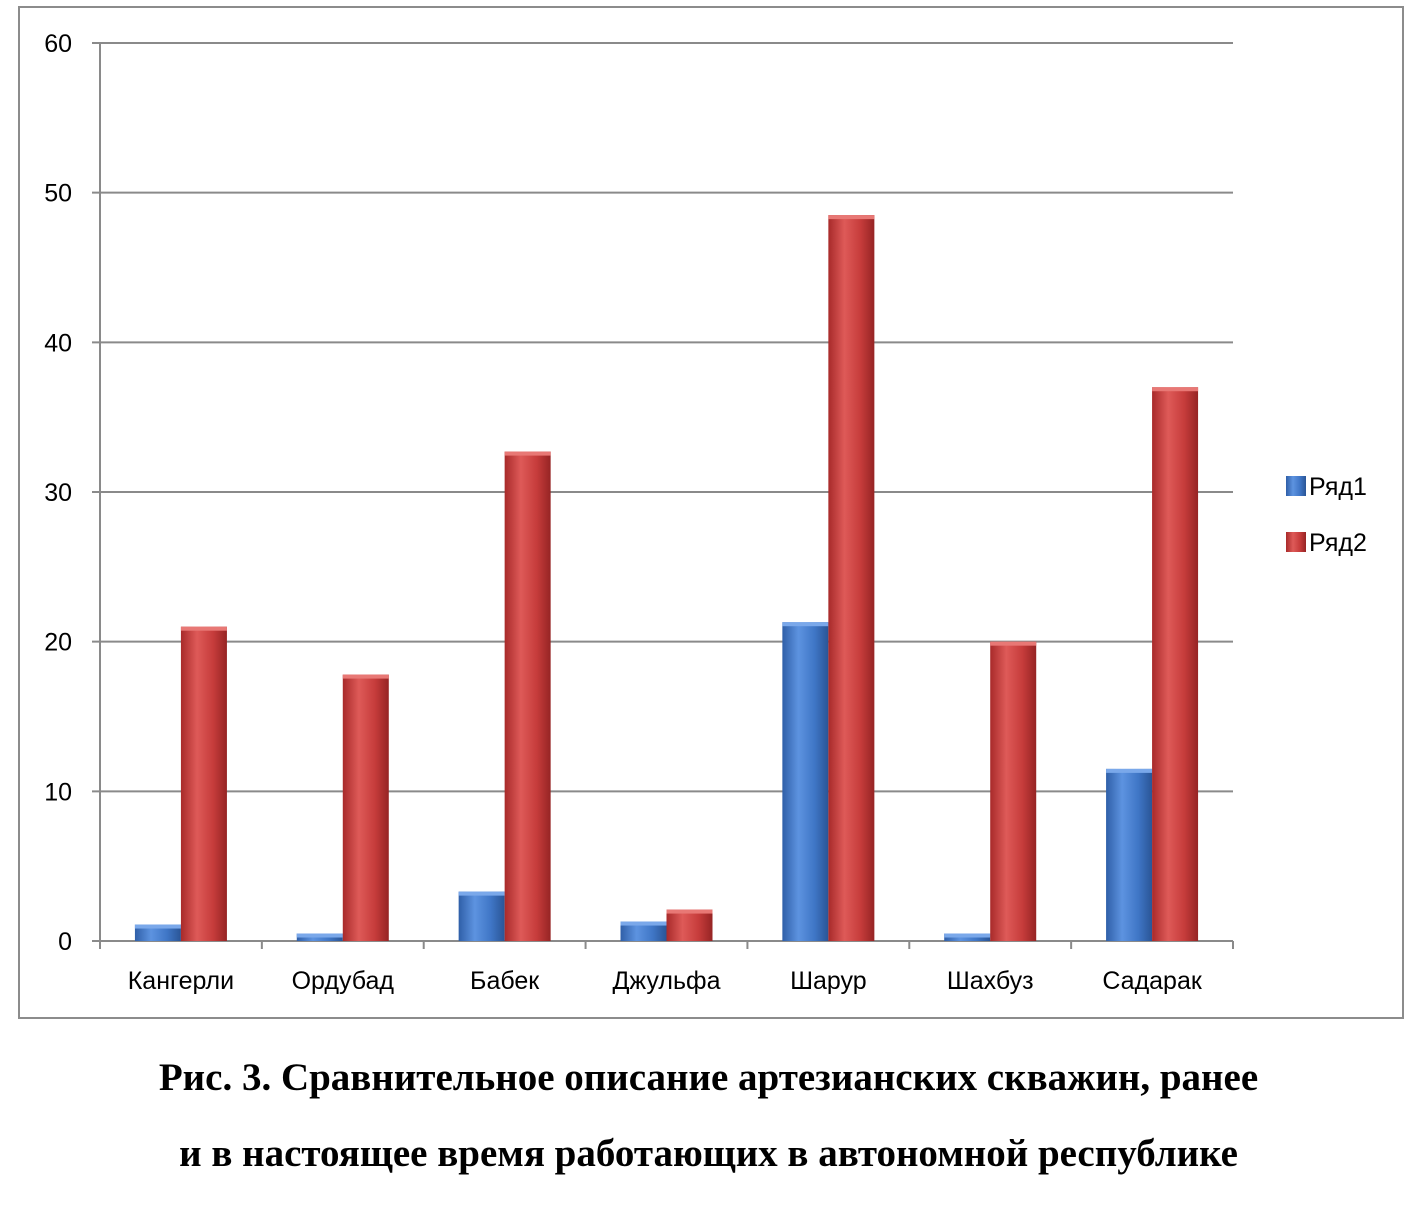  What do you see at coordinates (1338, 487) in the screenshot?
I see `legend-label-Ряд1: Ряд1` at bounding box center [1338, 487].